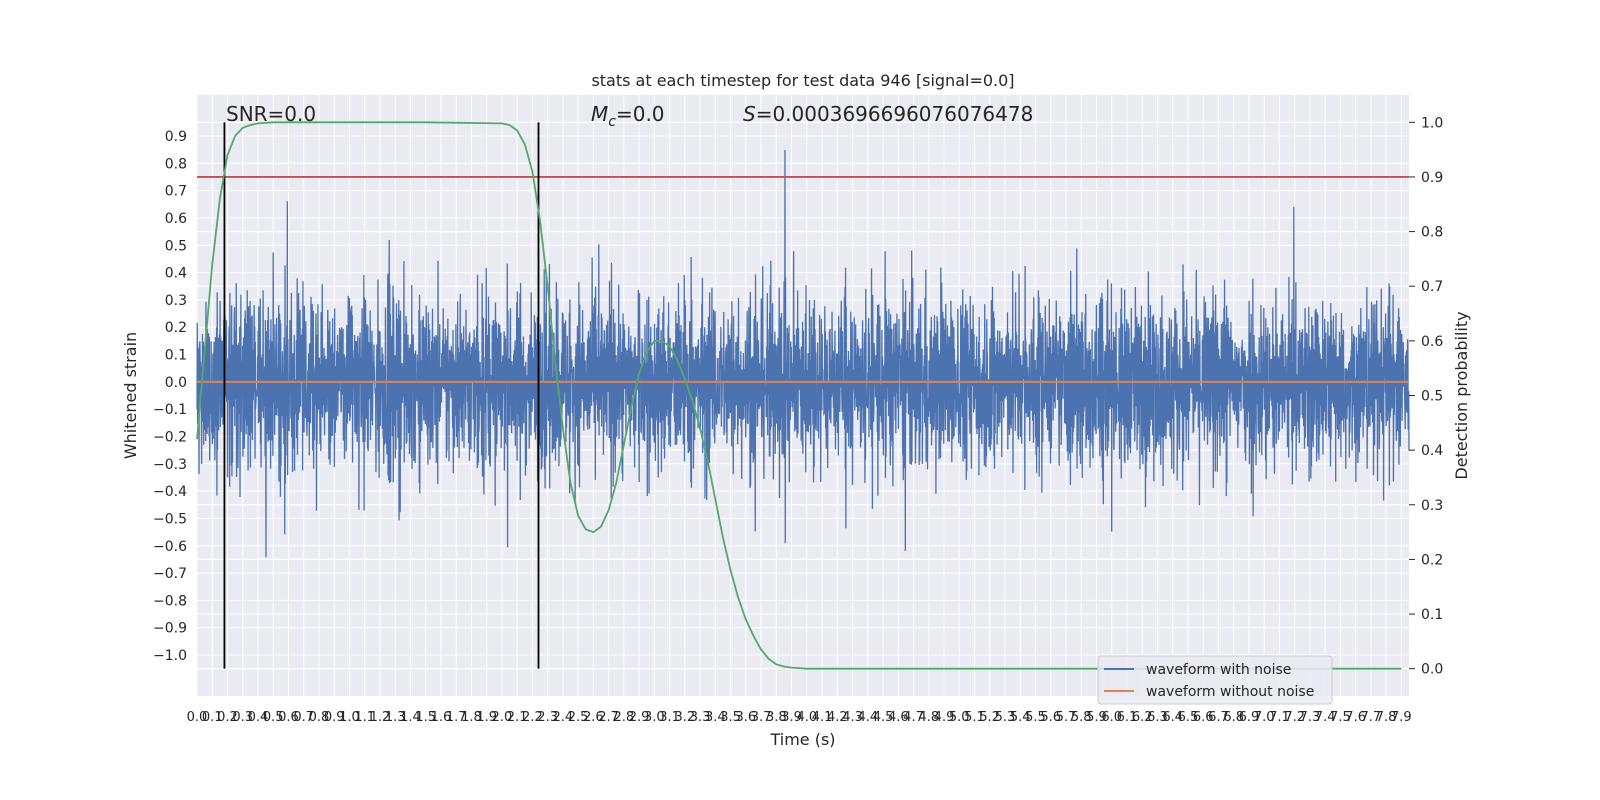 The width and height of the screenshot is (1600, 800). Describe the element at coordinates (895, 114) in the screenshot. I see `s-value: =0.0003696696076076478` at that location.